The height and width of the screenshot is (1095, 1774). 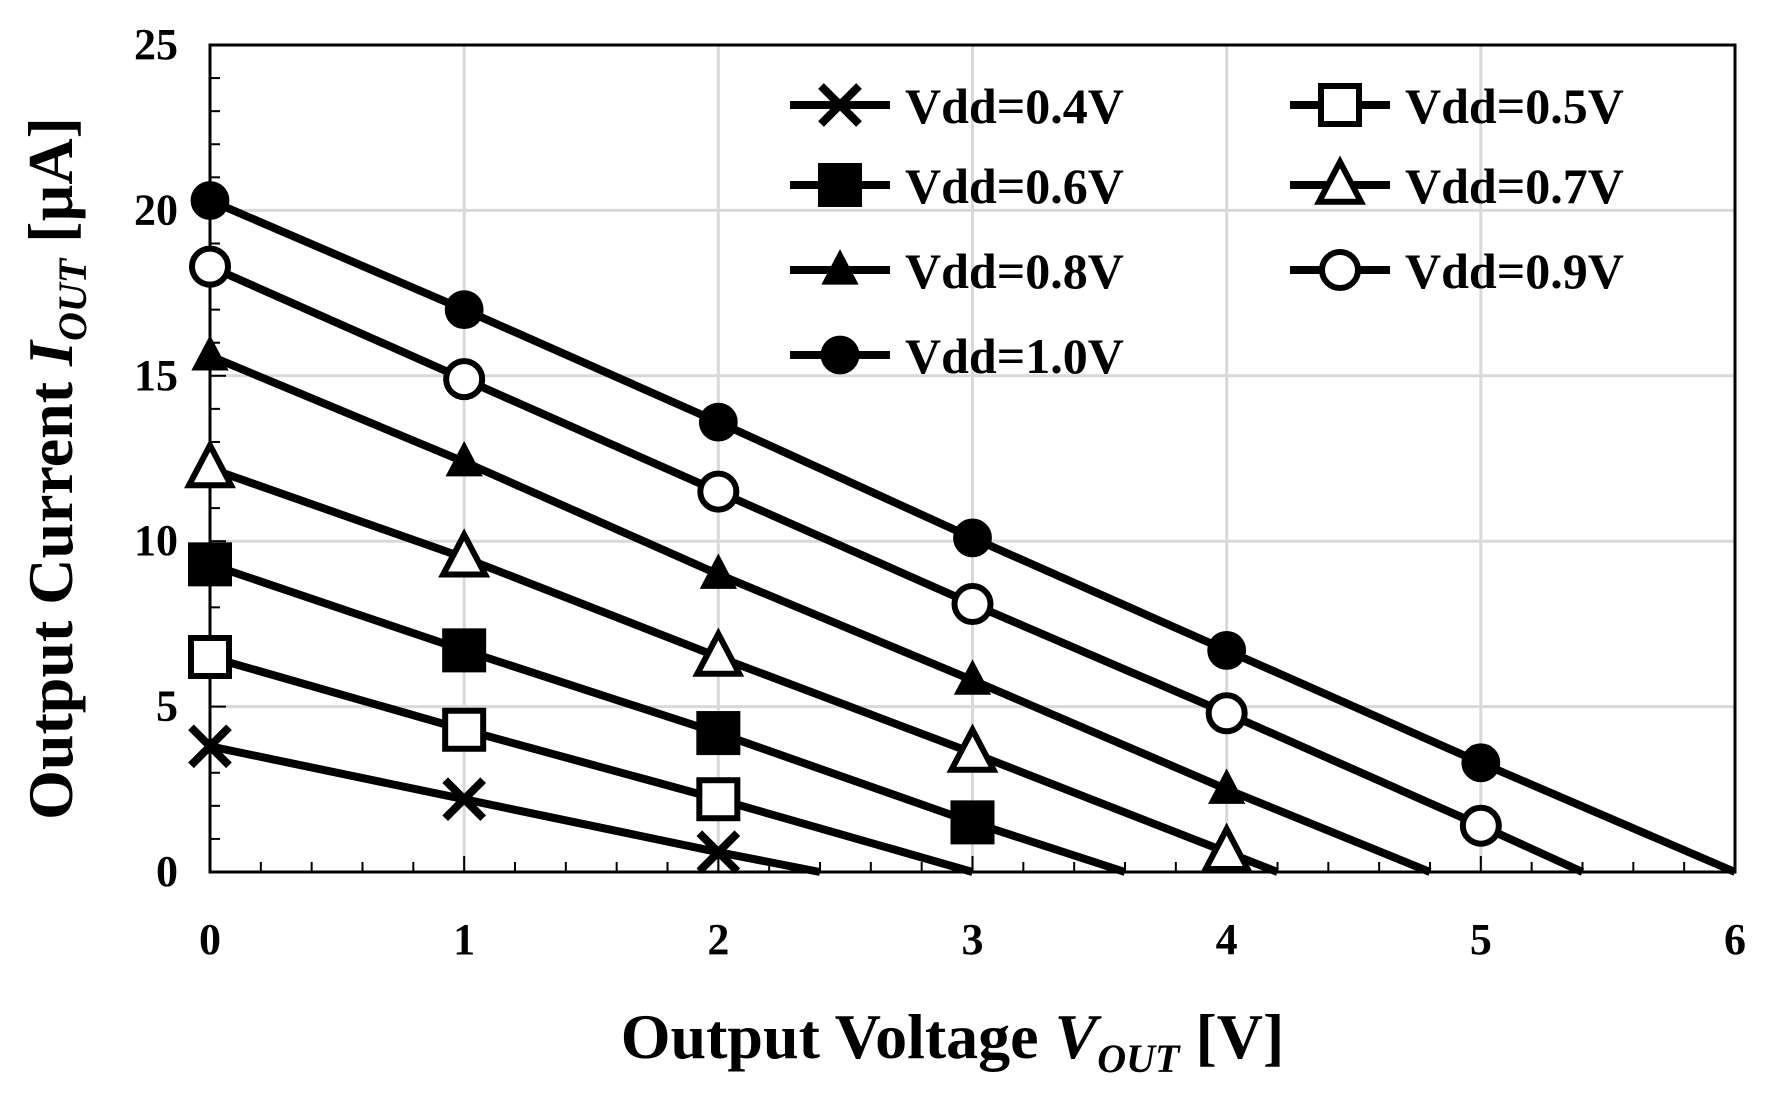 What do you see at coordinates (515, 809) in the screenshot?
I see `series-0-line` at bounding box center [515, 809].